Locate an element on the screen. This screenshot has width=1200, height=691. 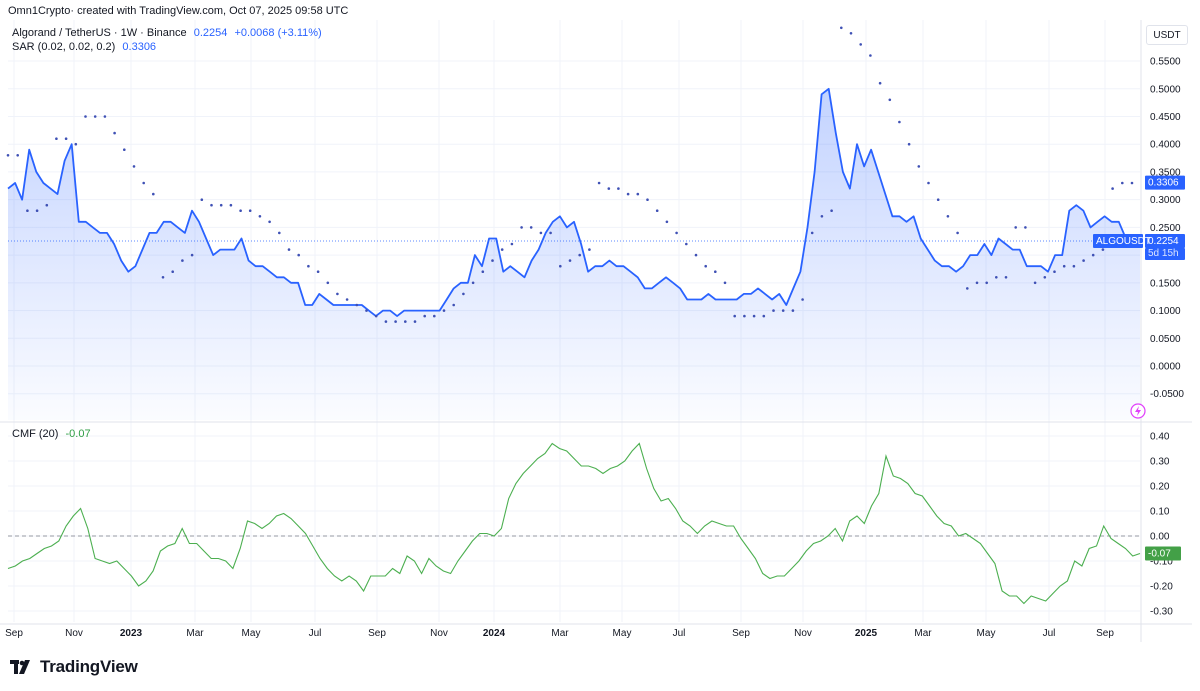
sar-legend: SAR (0.02, 0.02, 0.2) 0.3306 is located at coordinates (86, 47).